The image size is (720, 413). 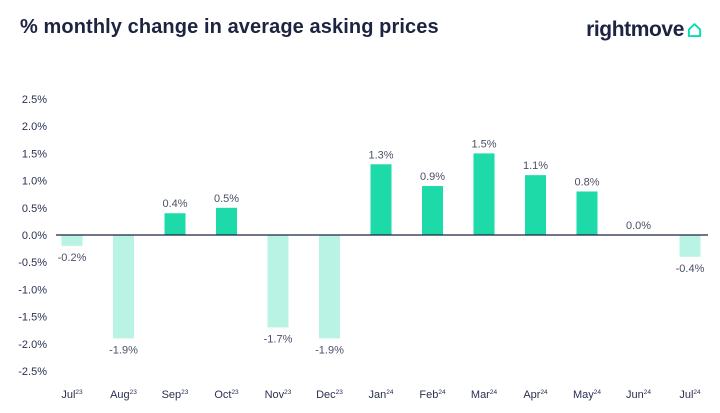 I want to click on x-tick-label: Jan24, so click(x=381, y=395).